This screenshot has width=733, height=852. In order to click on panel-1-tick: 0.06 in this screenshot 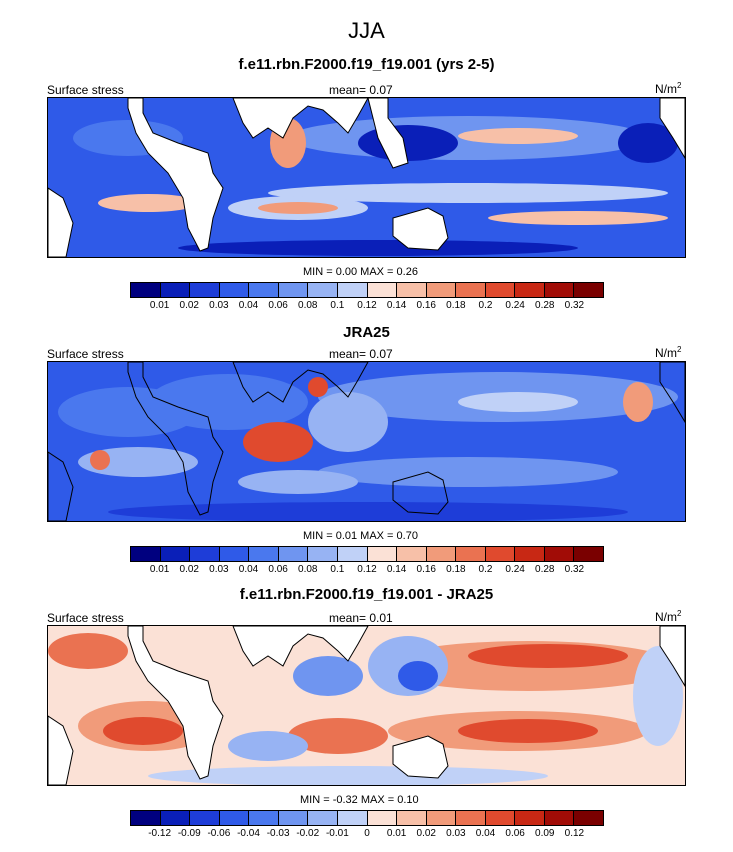, I will do `click(278, 305)`.